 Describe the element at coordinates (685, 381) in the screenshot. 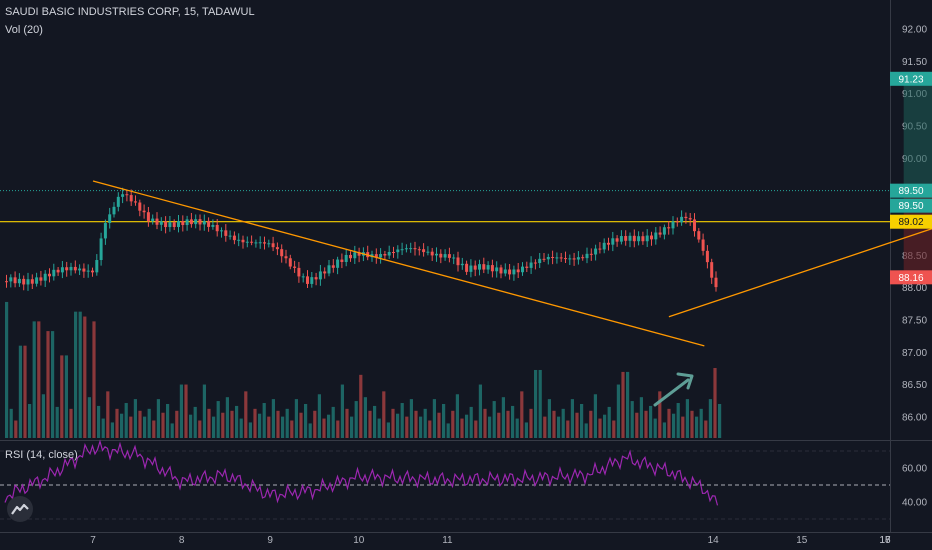

I see `arrow-head` at that location.